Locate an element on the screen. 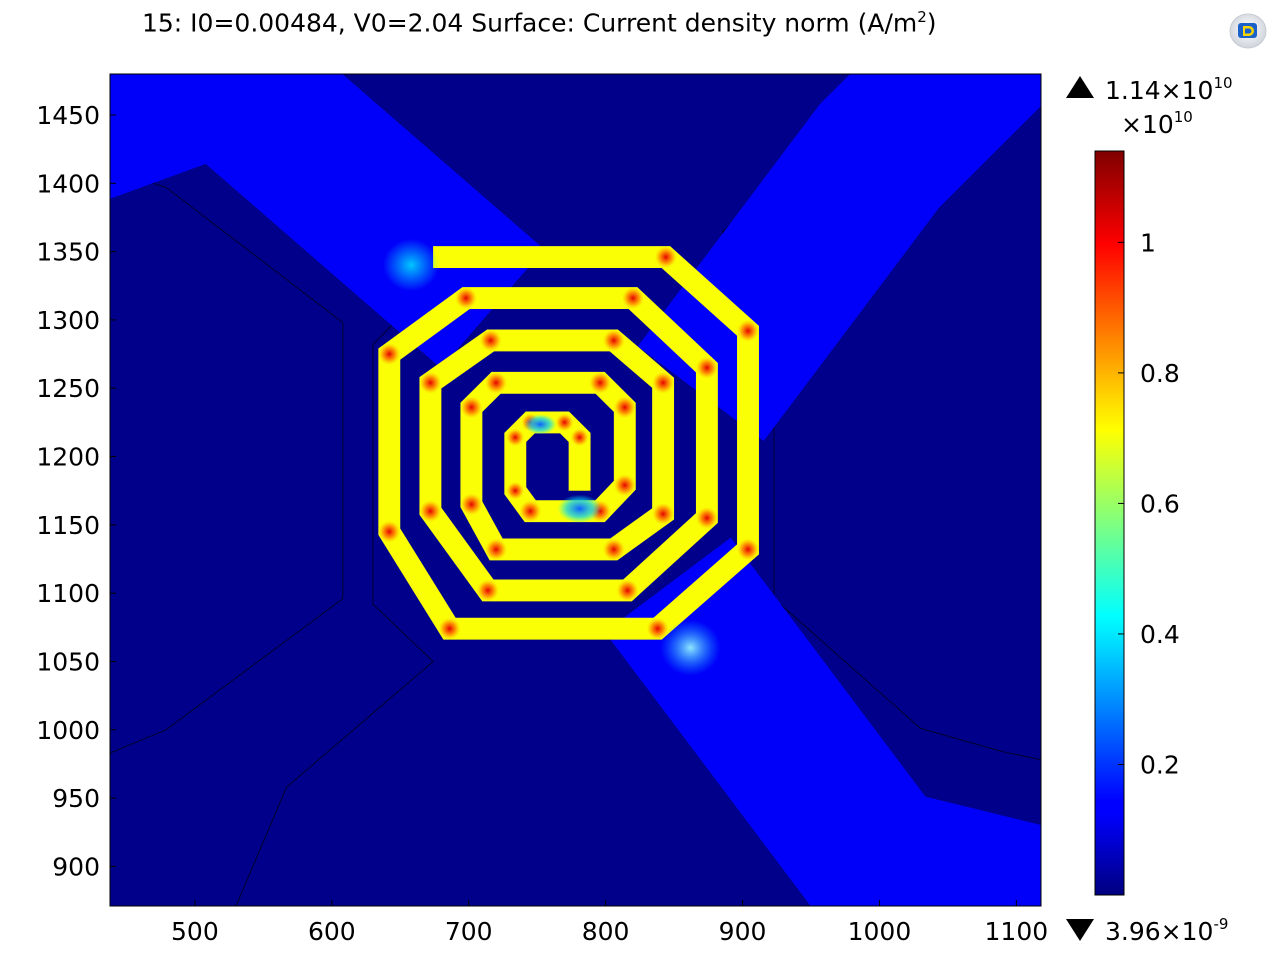 This screenshot has width=1280, height=960. colorbar-tick-label: 0.6 is located at coordinates (1160, 503).